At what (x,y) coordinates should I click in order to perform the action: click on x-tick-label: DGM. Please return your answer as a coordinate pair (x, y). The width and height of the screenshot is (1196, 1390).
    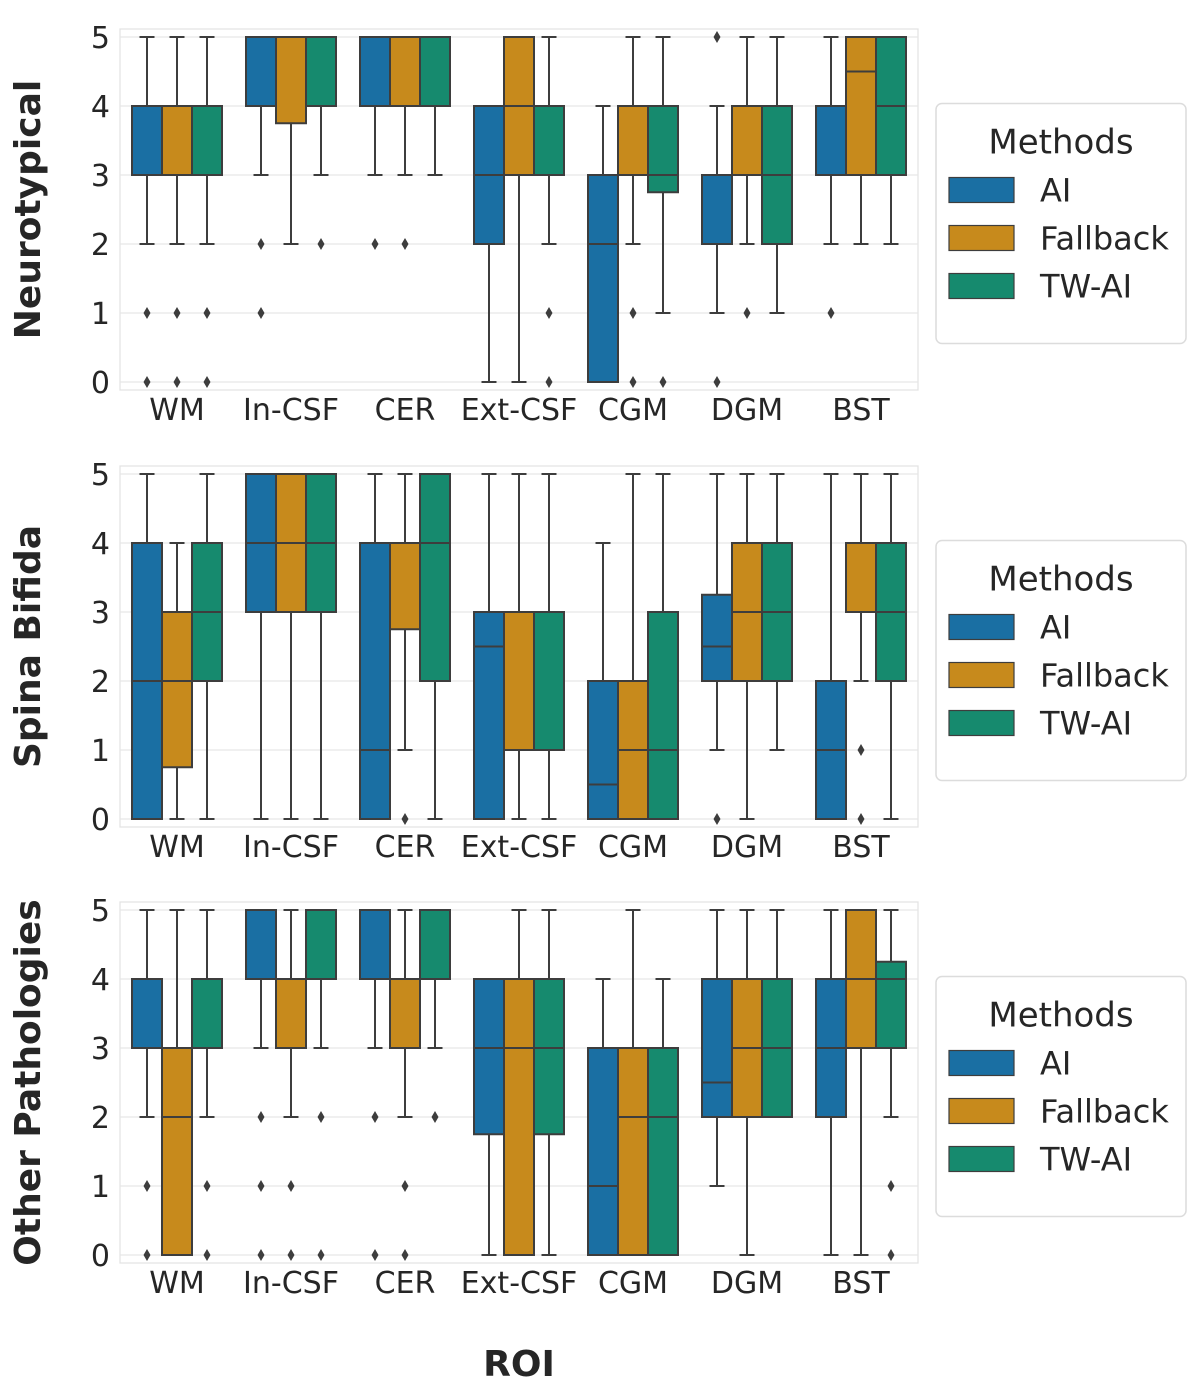
    Looking at the image, I should click on (747, 1283).